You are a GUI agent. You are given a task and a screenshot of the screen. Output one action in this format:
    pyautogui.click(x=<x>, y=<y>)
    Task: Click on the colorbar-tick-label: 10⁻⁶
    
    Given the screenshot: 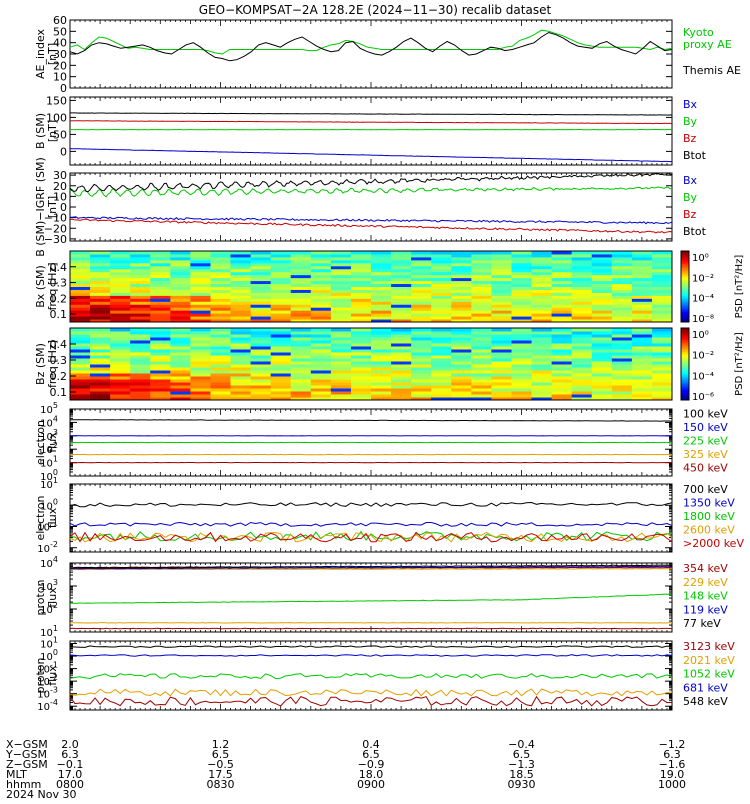 What is the action you would take?
    pyautogui.click(x=703, y=397)
    